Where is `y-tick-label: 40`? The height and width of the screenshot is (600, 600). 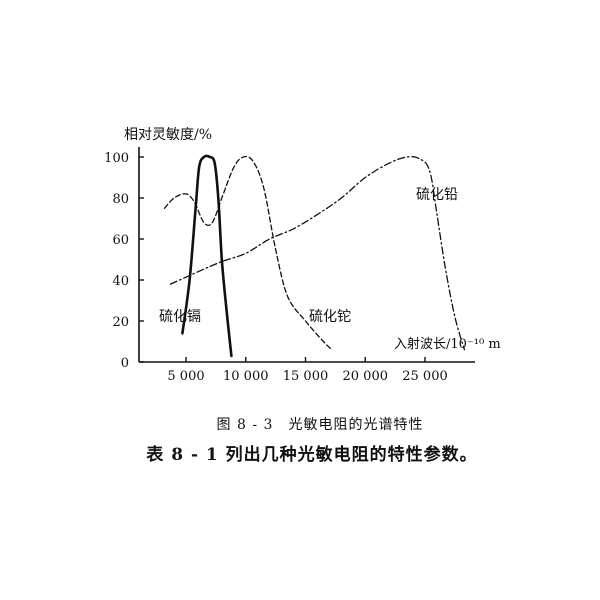 y-tick-label: 40 is located at coordinates (120, 281).